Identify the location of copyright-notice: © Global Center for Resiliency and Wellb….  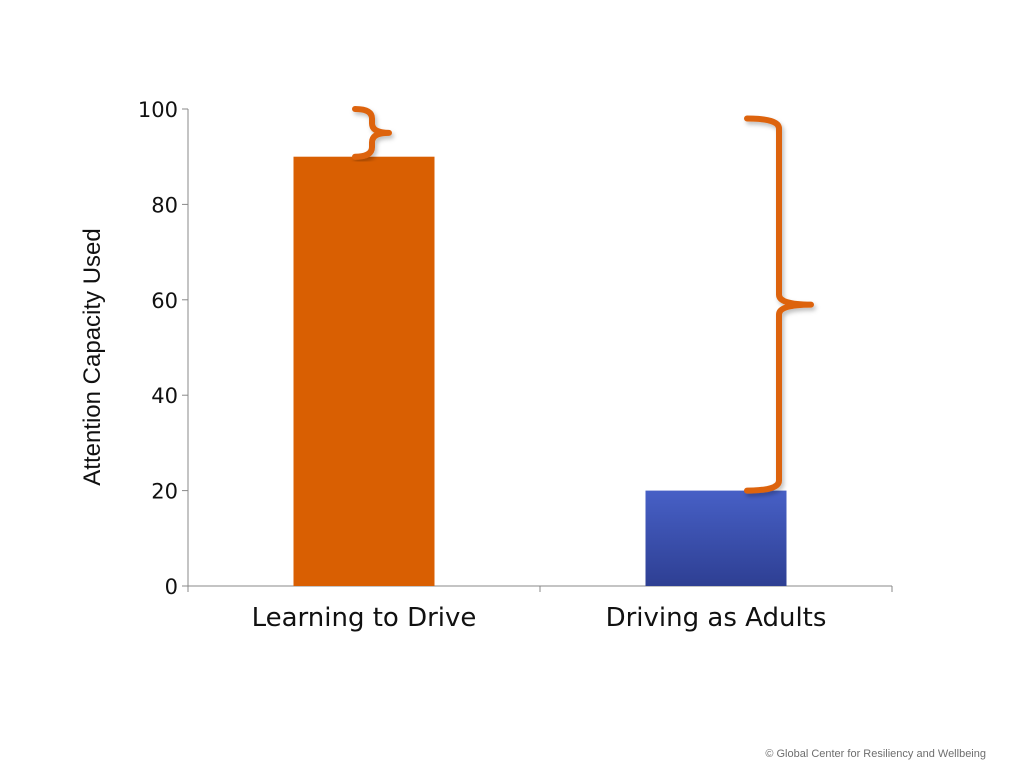
(875, 754).